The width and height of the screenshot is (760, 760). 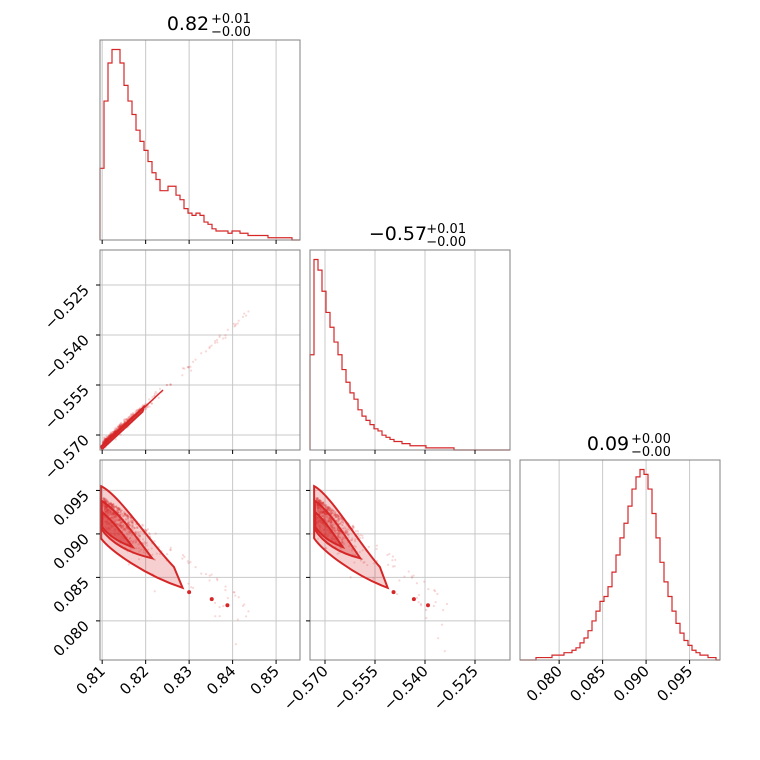 I want to click on x-tick-label: −0.555, so click(x=356, y=688).